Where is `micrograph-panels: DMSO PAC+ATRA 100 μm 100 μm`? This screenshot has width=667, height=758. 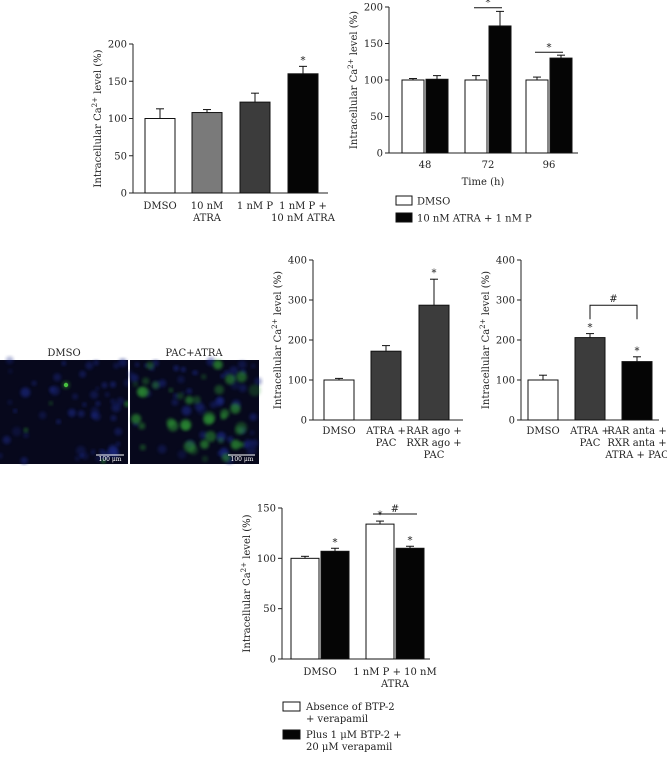
micrograph-panels: DMSO PAC+ATRA 100 μm 100 μm is located at coordinates (131, 406).